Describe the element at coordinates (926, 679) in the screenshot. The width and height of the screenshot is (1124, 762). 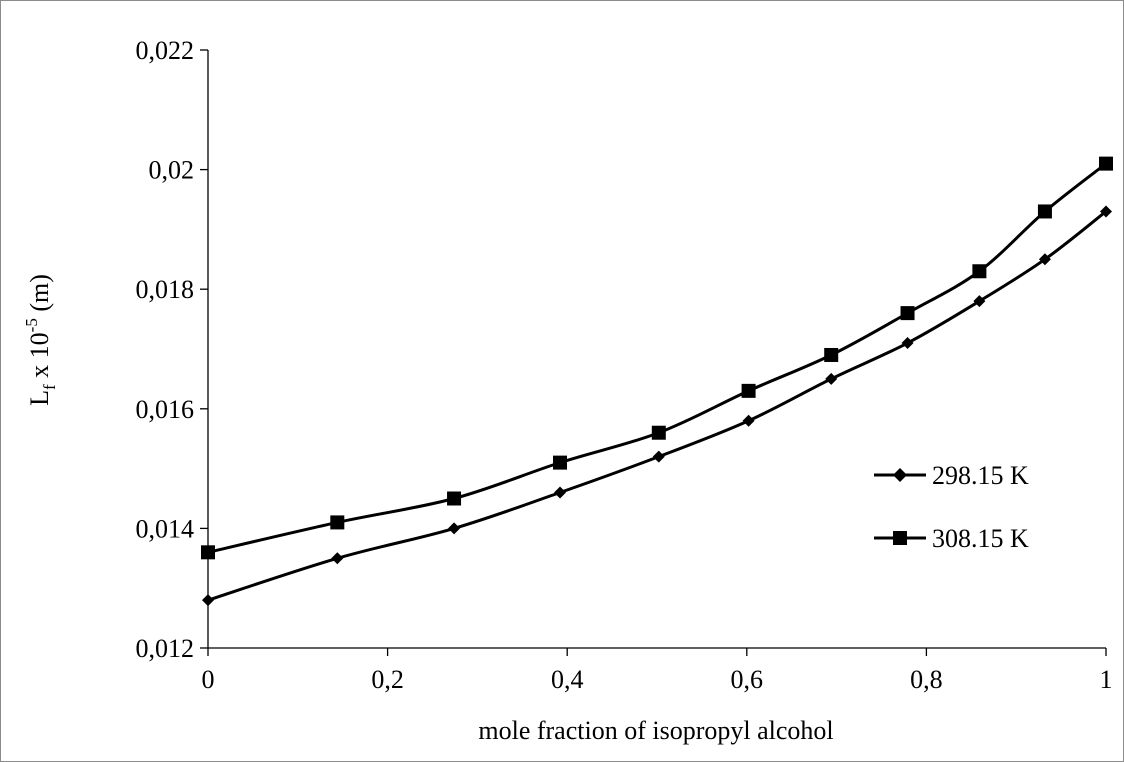
I see `x-tick-label: 0,8` at that location.